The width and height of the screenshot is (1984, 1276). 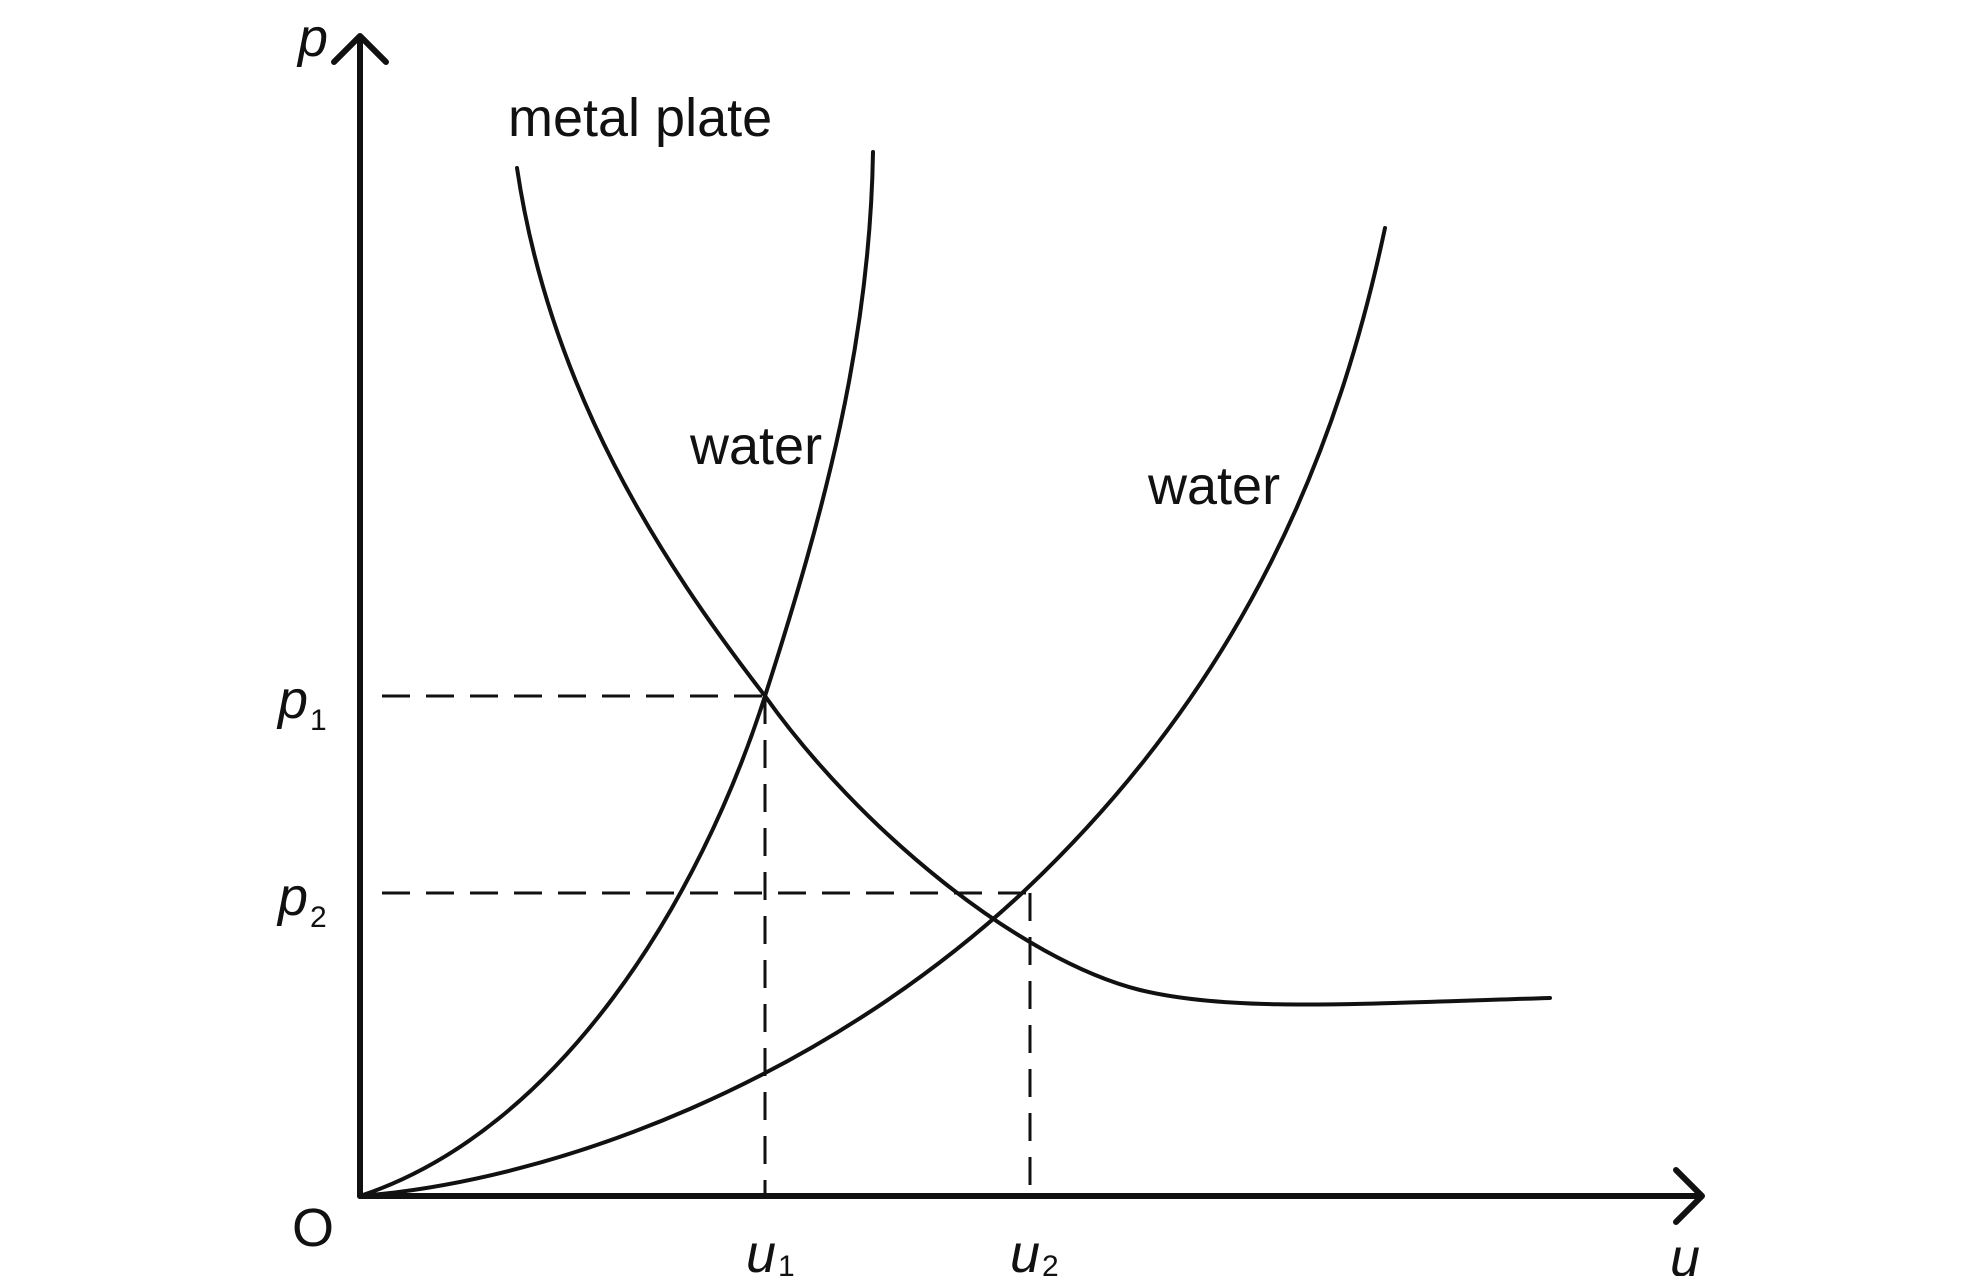 What do you see at coordinates (313, 1228) in the screenshot?
I see `origin-label: O` at bounding box center [313, 1228].